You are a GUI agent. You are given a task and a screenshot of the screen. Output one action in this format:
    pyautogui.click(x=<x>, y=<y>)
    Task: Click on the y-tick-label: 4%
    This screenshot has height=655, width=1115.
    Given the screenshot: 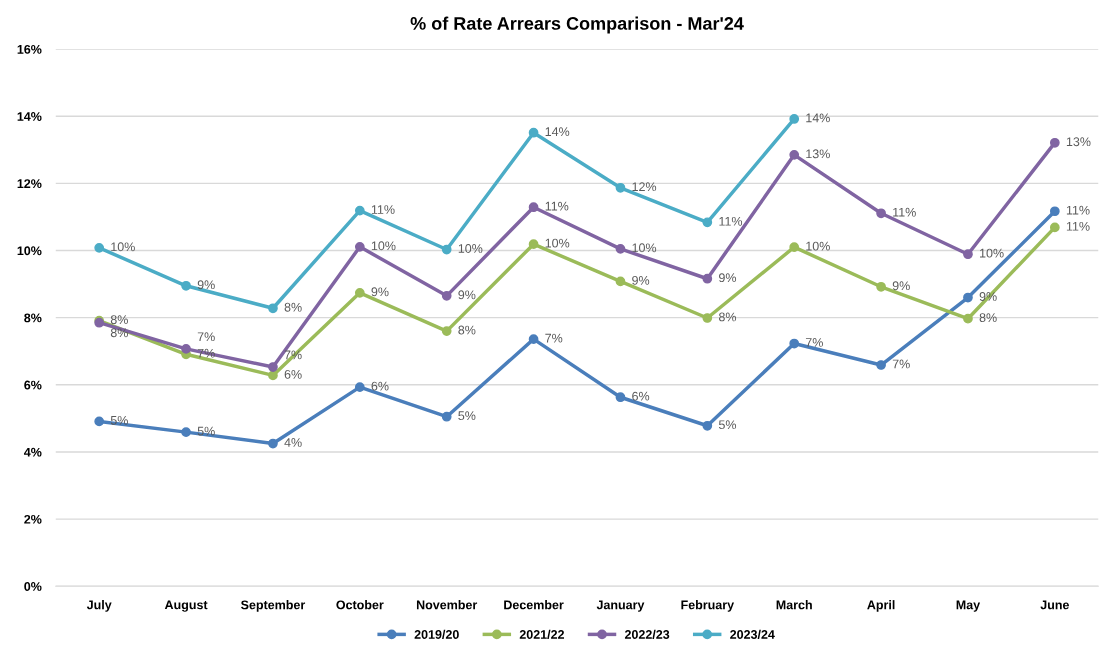 What is the action you would take?
    pyautogui.click(x=32, y=452)
    